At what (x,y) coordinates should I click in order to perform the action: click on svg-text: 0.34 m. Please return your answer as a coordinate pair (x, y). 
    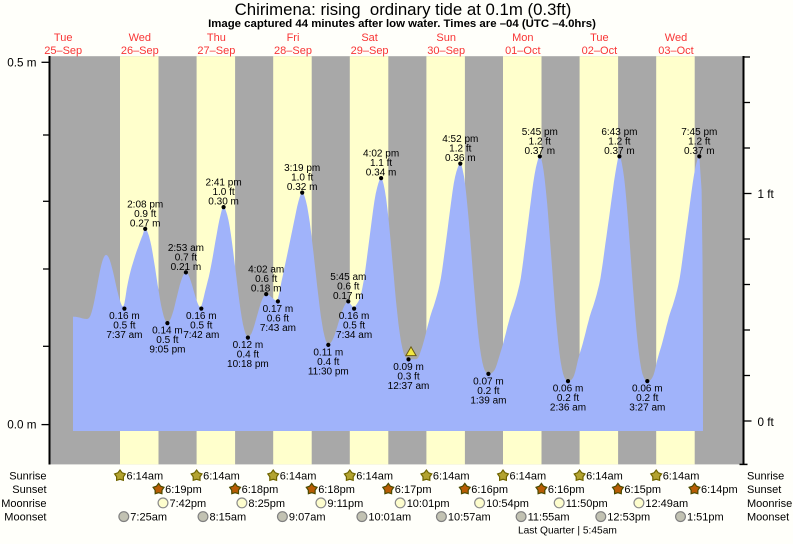
    Looking at the image, I should click on (381, 173).